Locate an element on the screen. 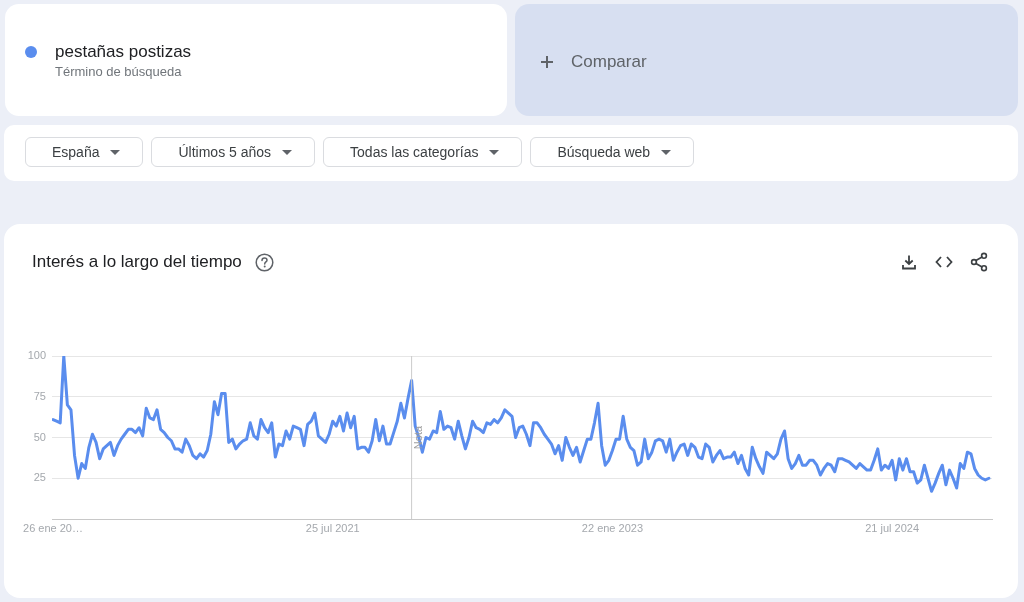 The height and width of the screenshot is (602, 1024). x-tick-label: 21 jul 2024 is located at coordinates (892, 527).